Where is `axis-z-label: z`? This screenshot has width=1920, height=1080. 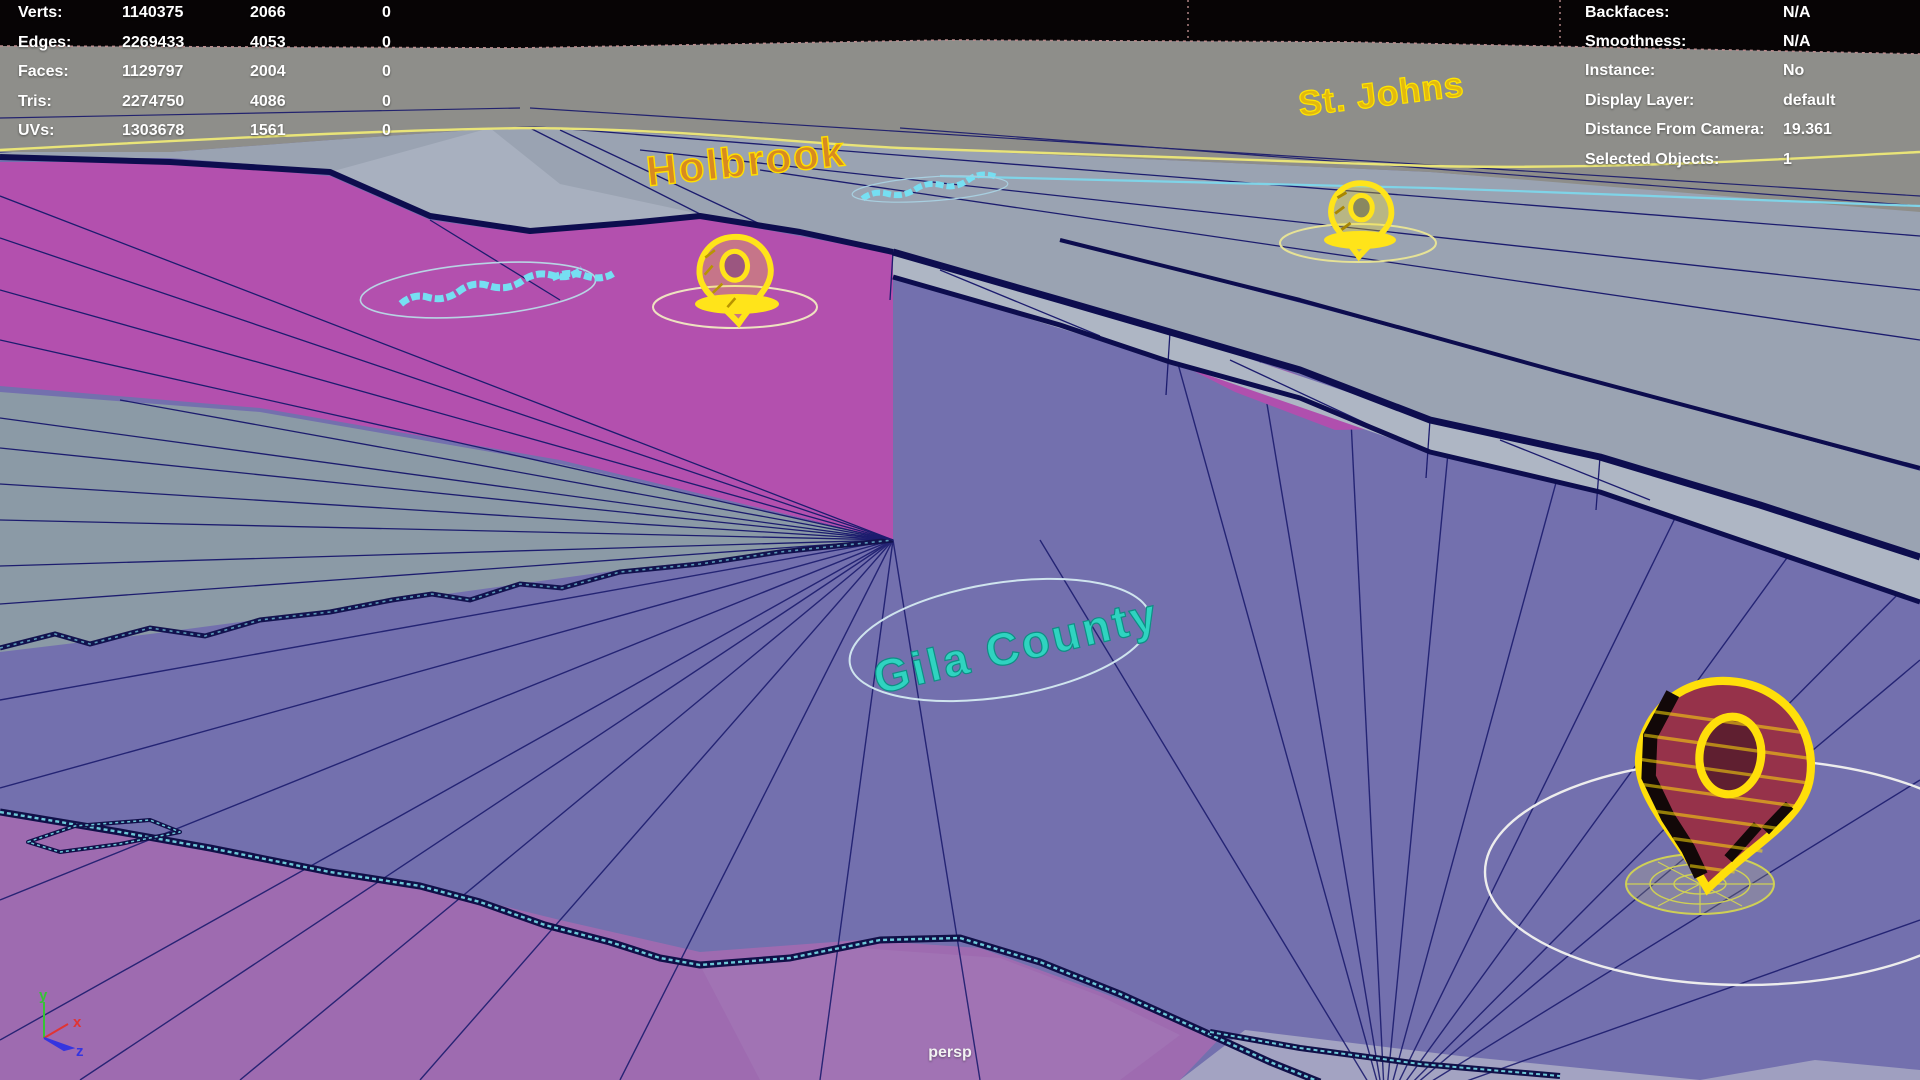
axis-z-label: z is located at coordinates (80, 1051).